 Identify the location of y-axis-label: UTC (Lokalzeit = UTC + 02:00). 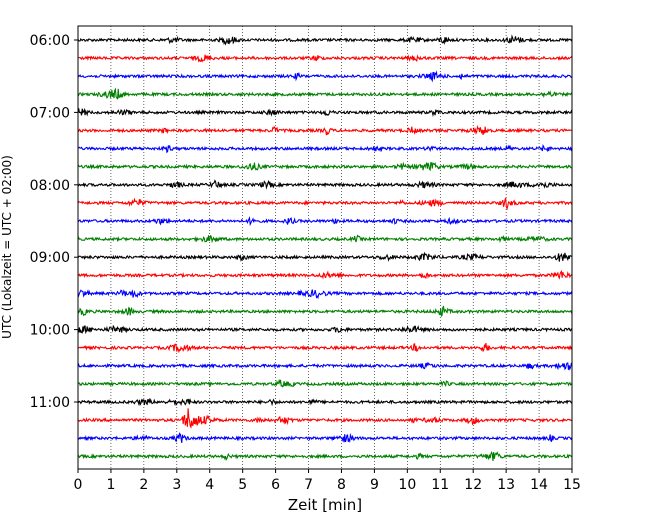
(7, 247).